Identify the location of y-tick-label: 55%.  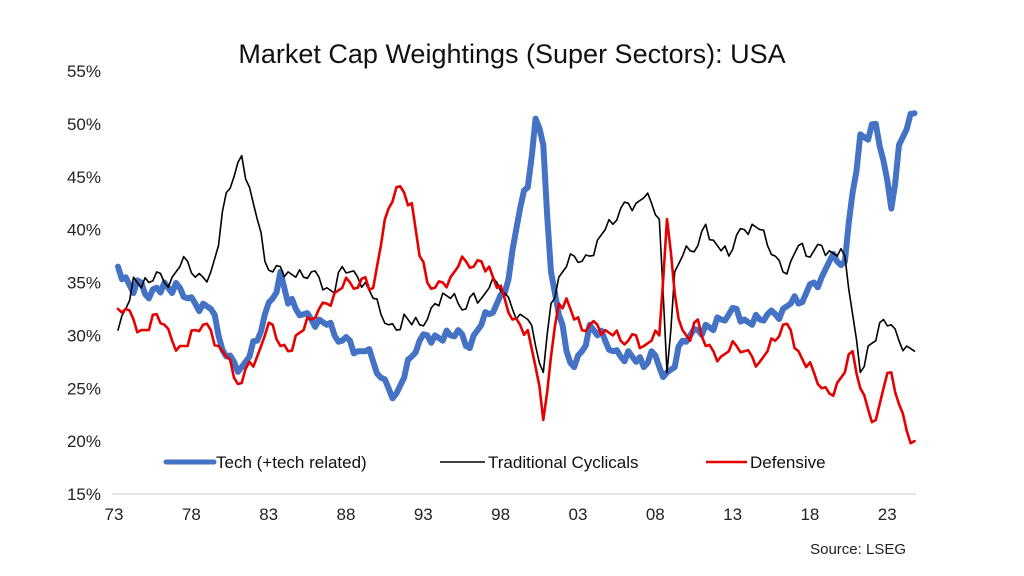
(84, 71).